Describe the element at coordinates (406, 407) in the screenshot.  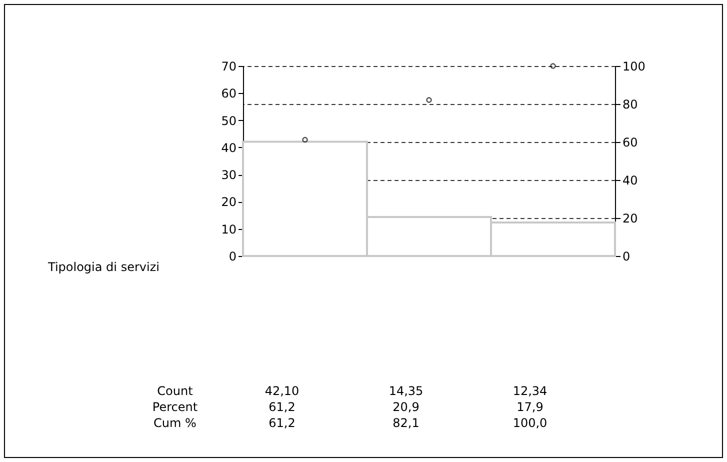
I see `text: 20,9` at that location.